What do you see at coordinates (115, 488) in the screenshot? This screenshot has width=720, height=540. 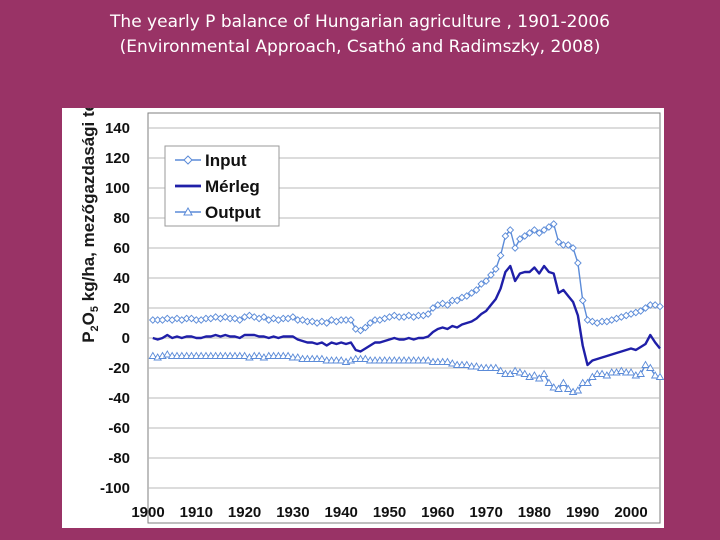 I see `y-tick-label: -100` at bounding box center [115, 488].